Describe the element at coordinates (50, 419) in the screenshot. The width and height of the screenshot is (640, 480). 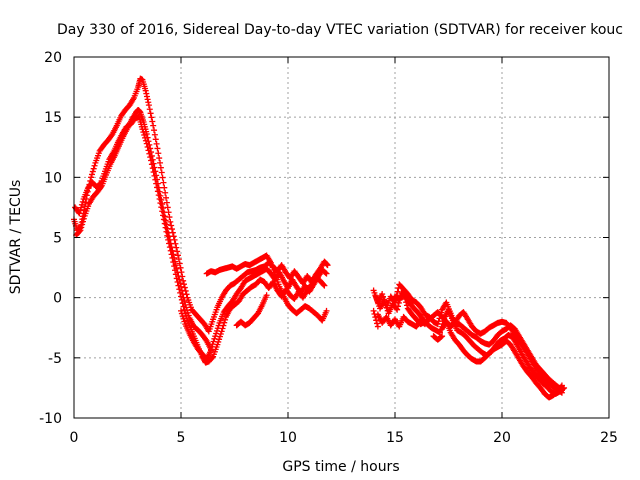
I see `y-tick-label: -10` at that location.